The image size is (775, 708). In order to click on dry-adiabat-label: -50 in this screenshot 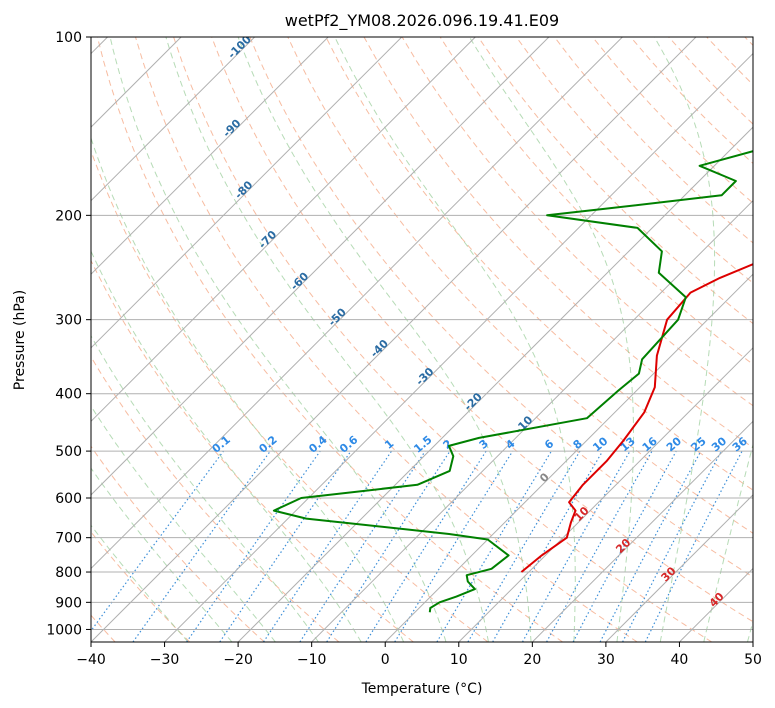, I will do `click(337, 316)`.